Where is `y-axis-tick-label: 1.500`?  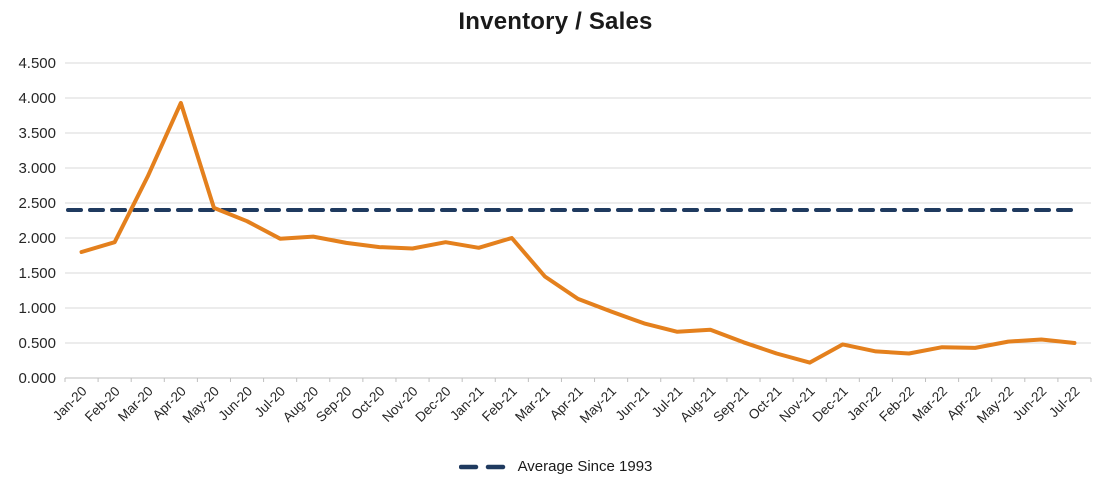 y-axis-tick-label: 1.500 is located at coordinates (37, 273).